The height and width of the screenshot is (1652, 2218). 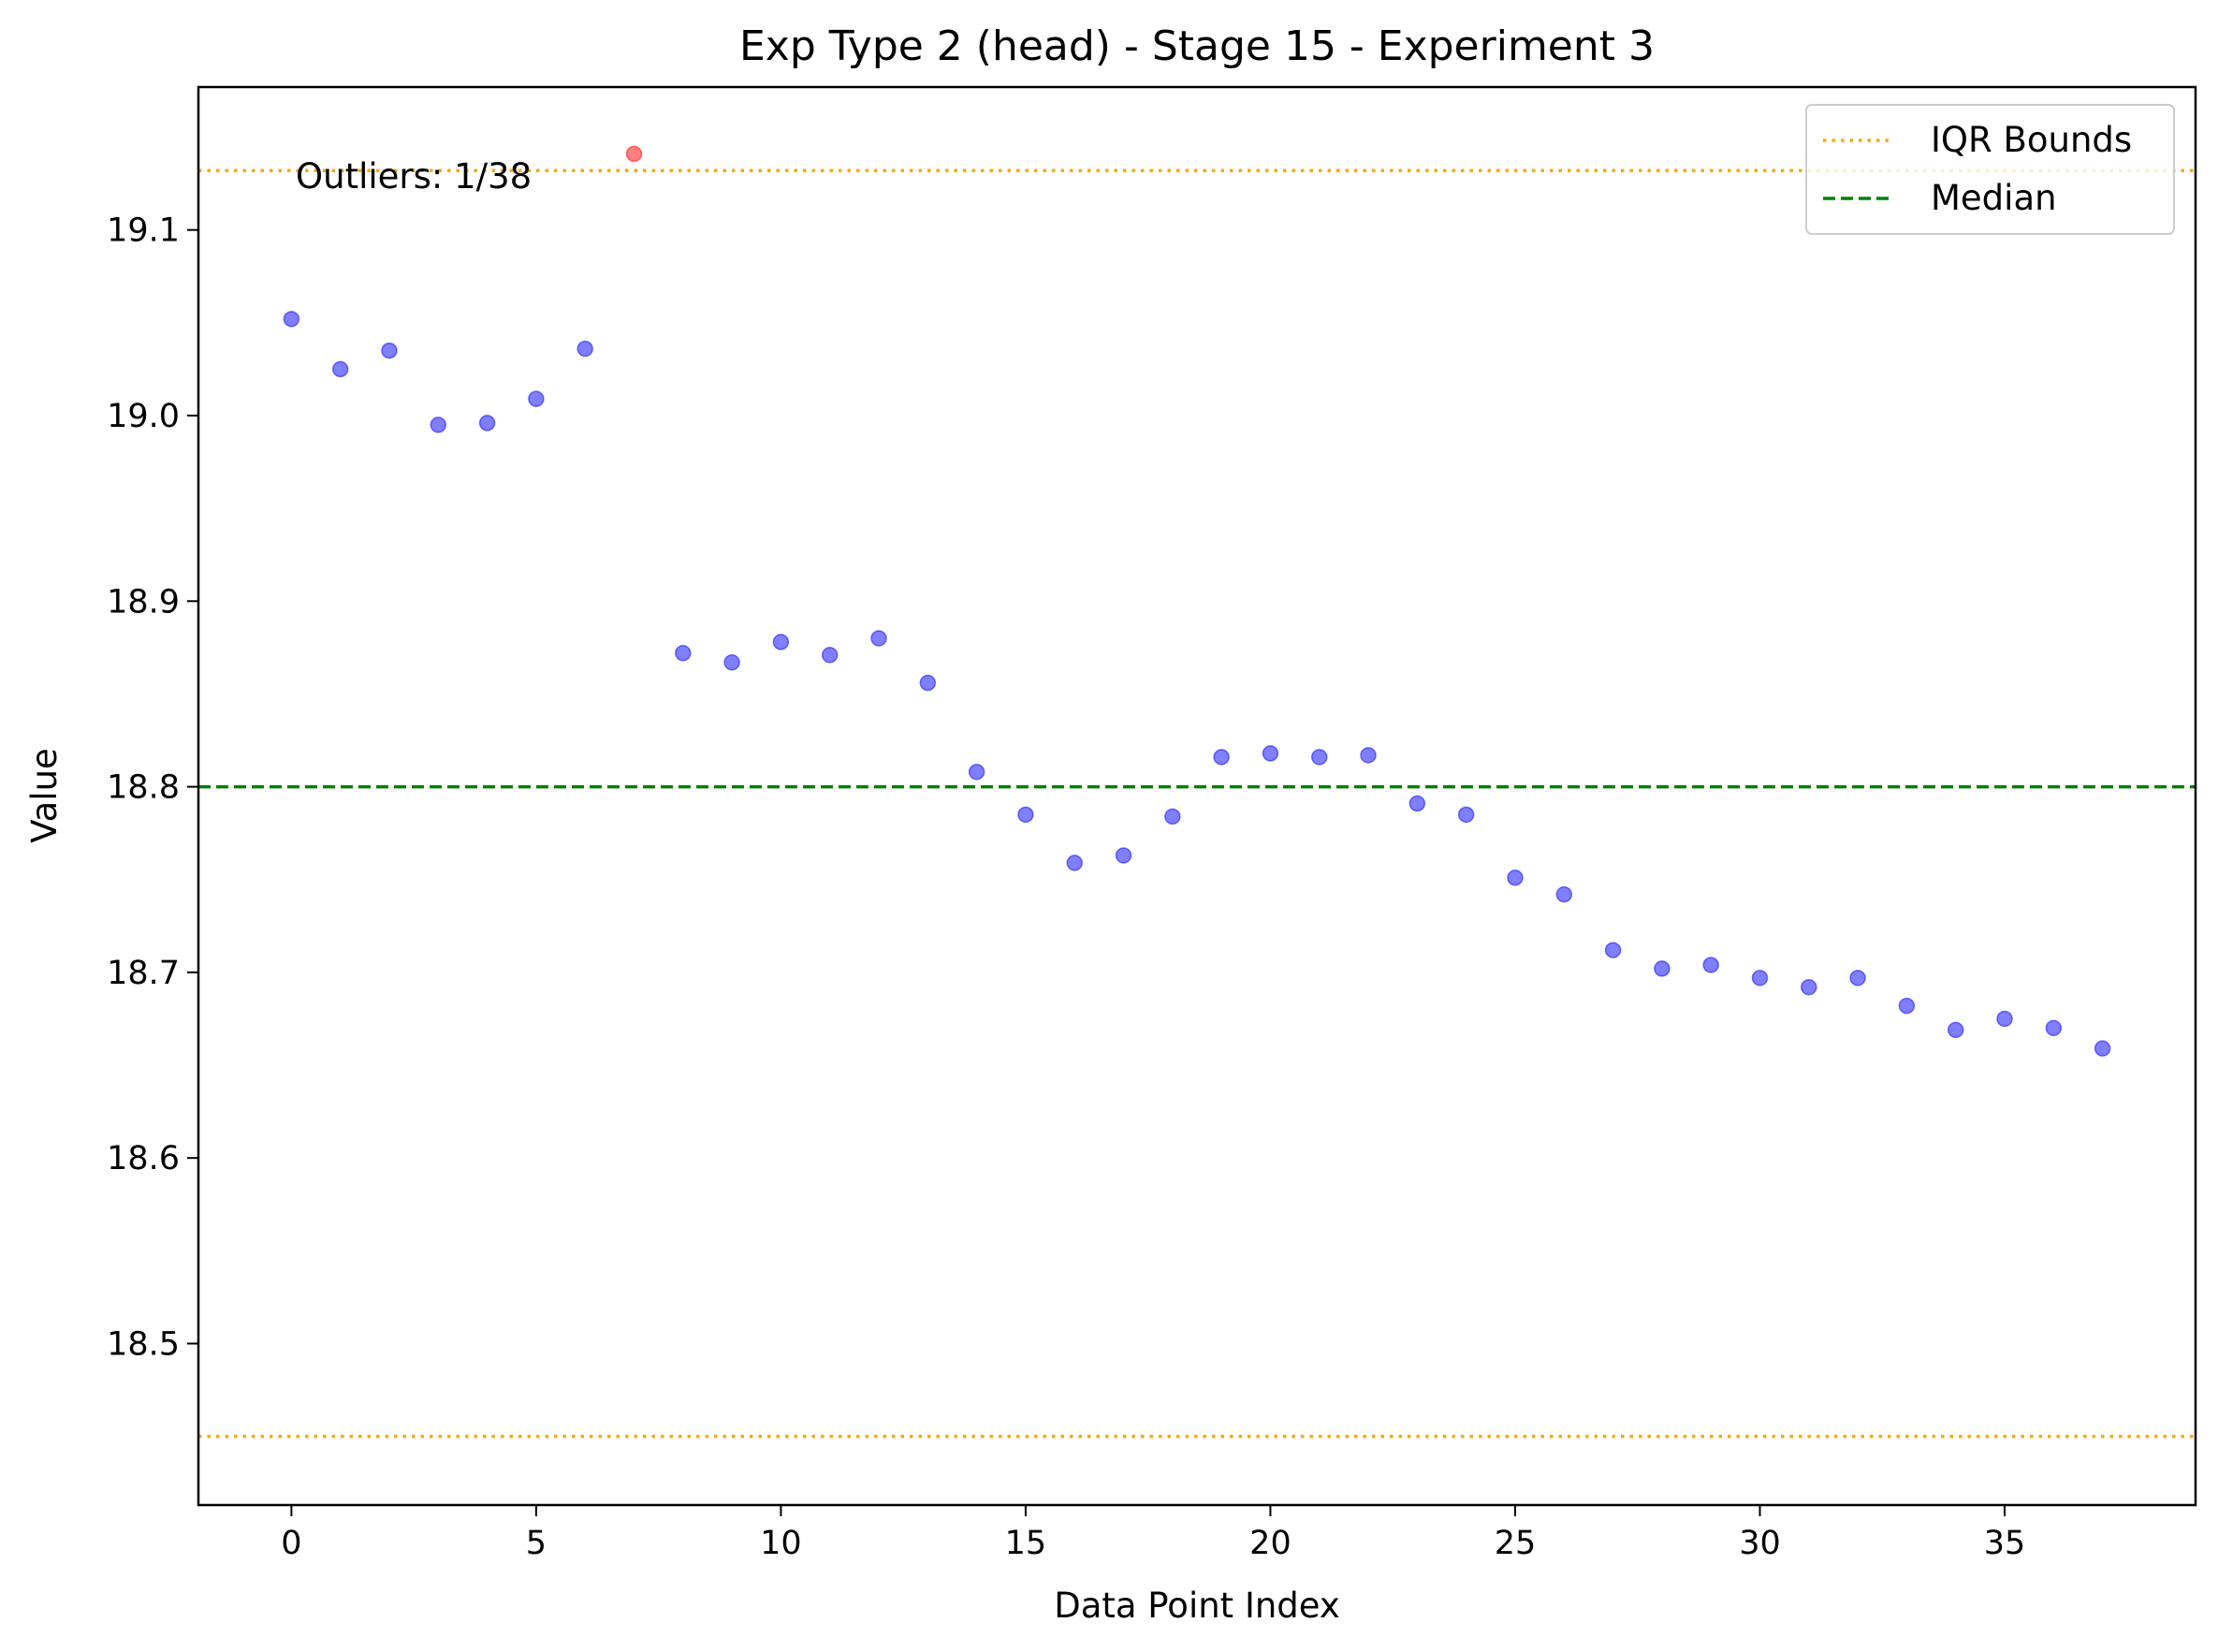 I want to click on x-tick-label-0: 0, so click(x=291, y=1544).